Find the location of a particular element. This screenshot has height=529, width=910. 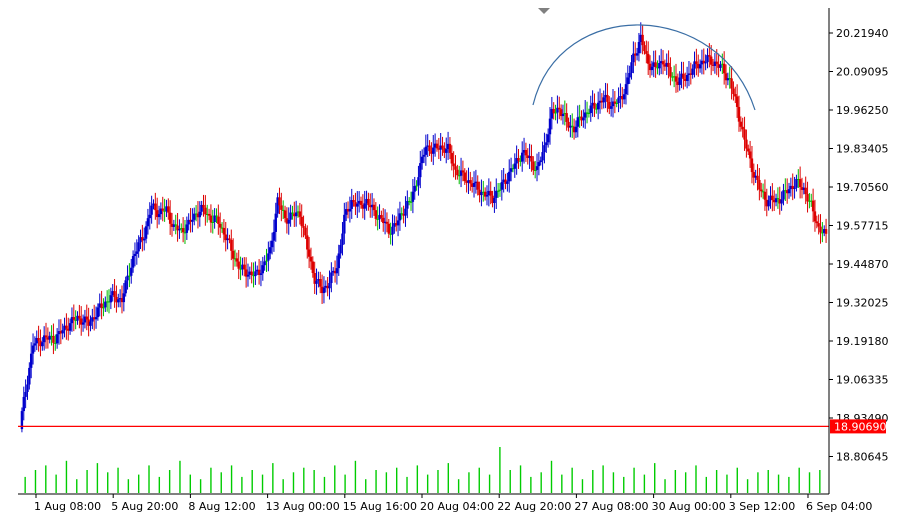

y-tick-label: 18.80645 is located at coordinates (862, 457).